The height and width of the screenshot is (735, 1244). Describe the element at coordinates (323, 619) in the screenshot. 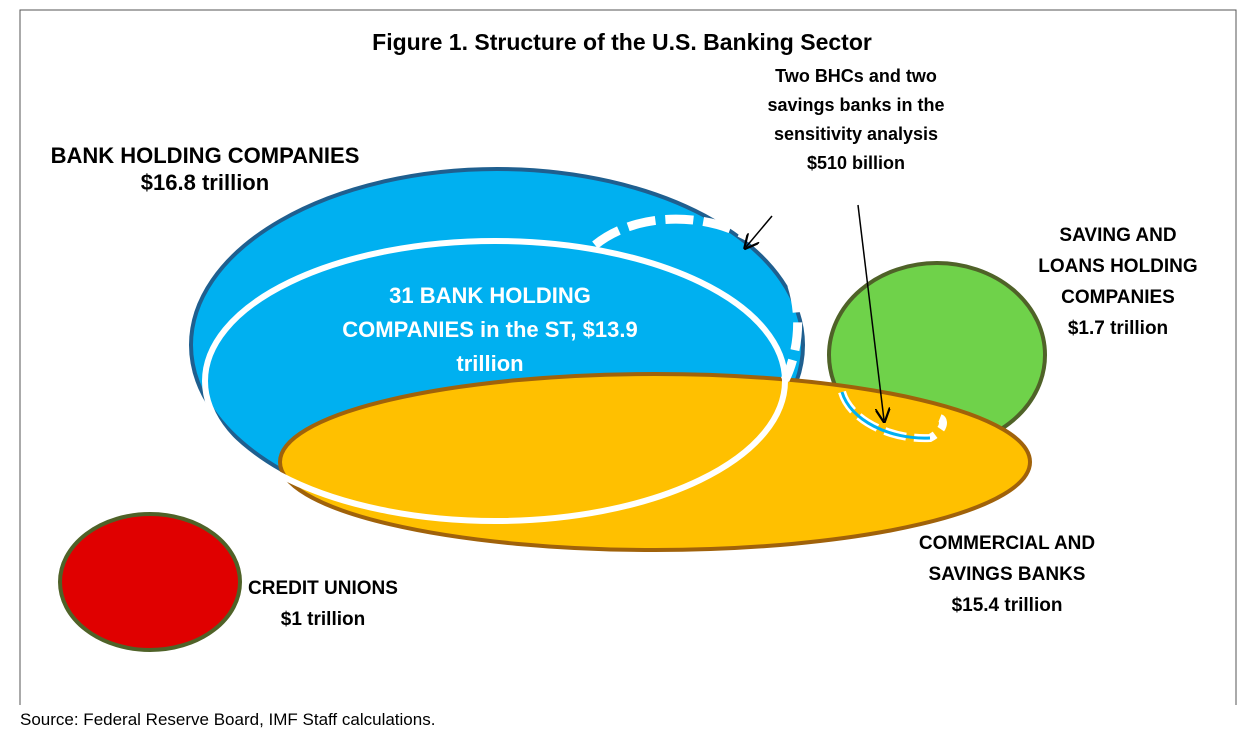

I see `node-label: $1 trillion` at that location.